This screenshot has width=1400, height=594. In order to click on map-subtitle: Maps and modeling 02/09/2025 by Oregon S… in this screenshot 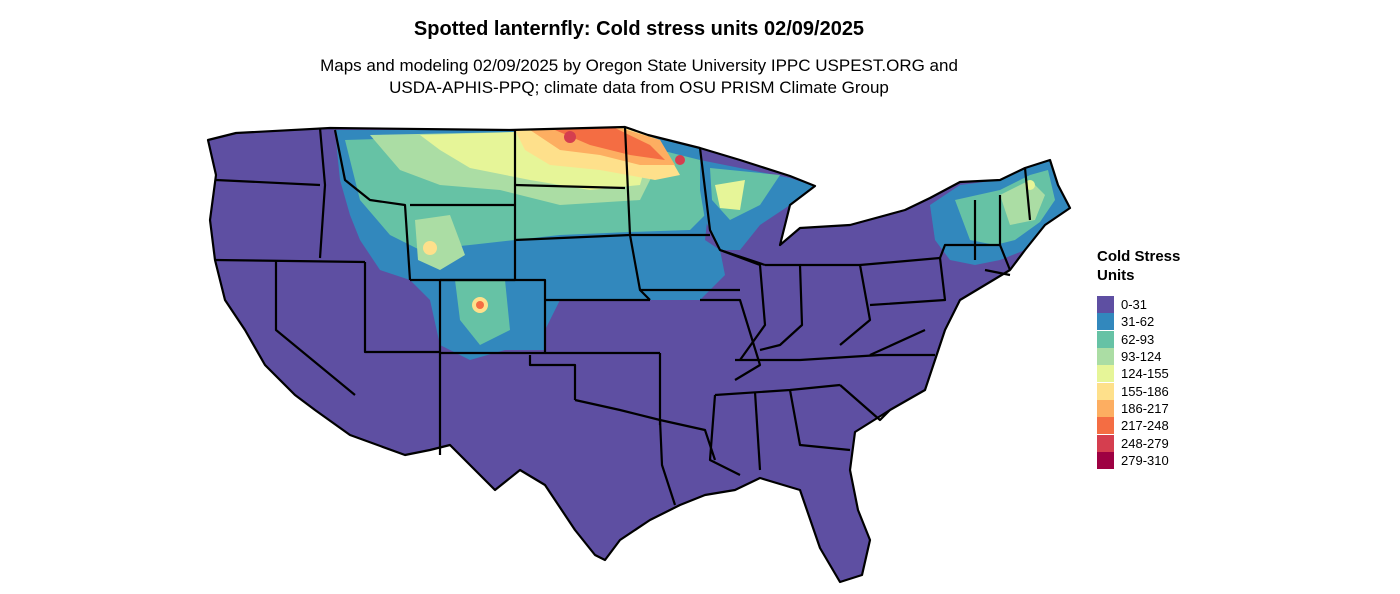, I will do `click(639, 77)`.